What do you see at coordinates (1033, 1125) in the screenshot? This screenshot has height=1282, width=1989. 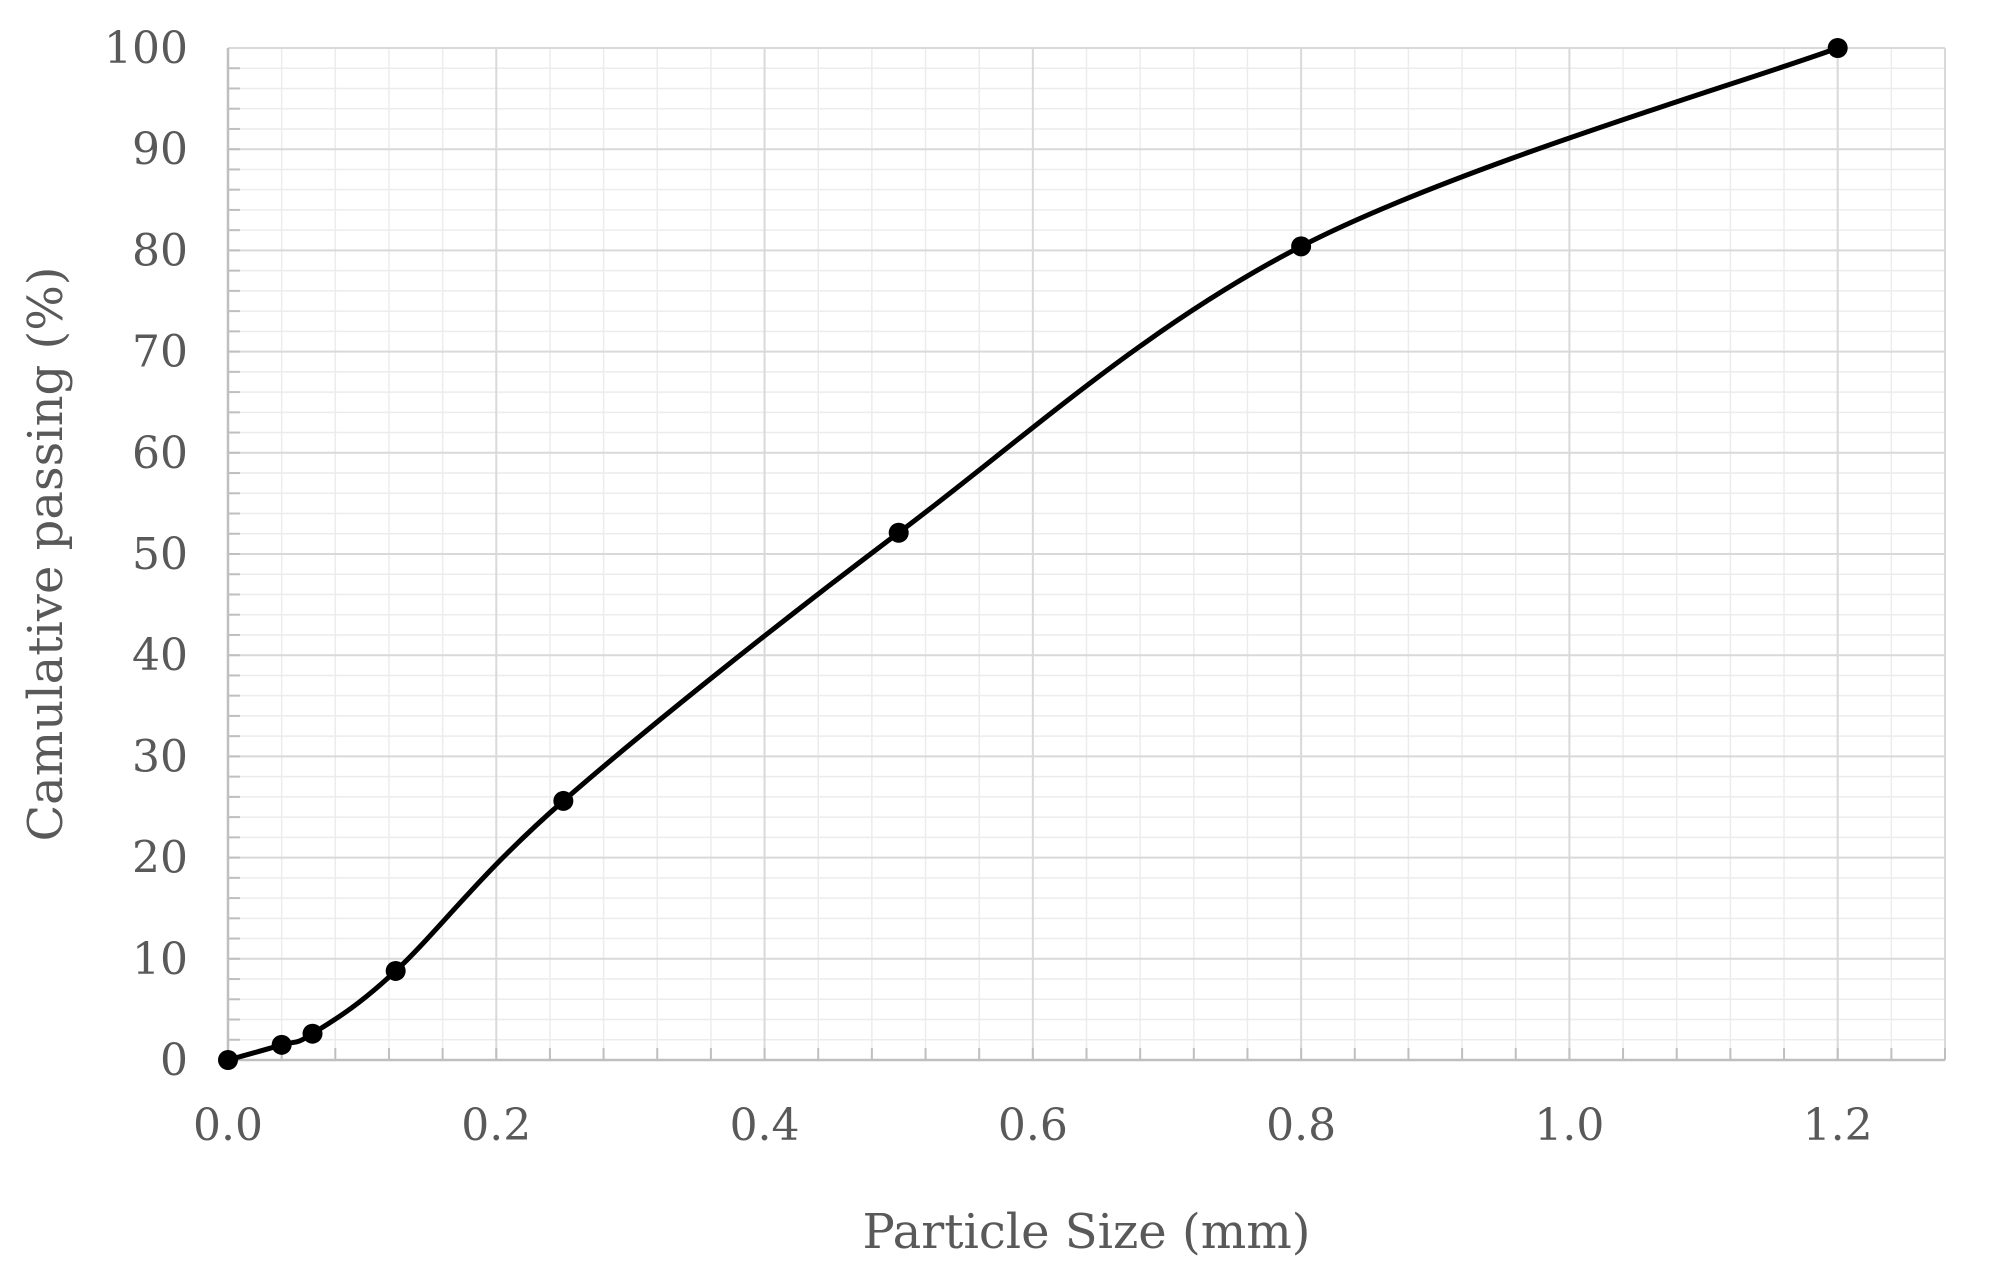 I see `x-tick-label: 0.6` at bounding box center [1033, 1125].